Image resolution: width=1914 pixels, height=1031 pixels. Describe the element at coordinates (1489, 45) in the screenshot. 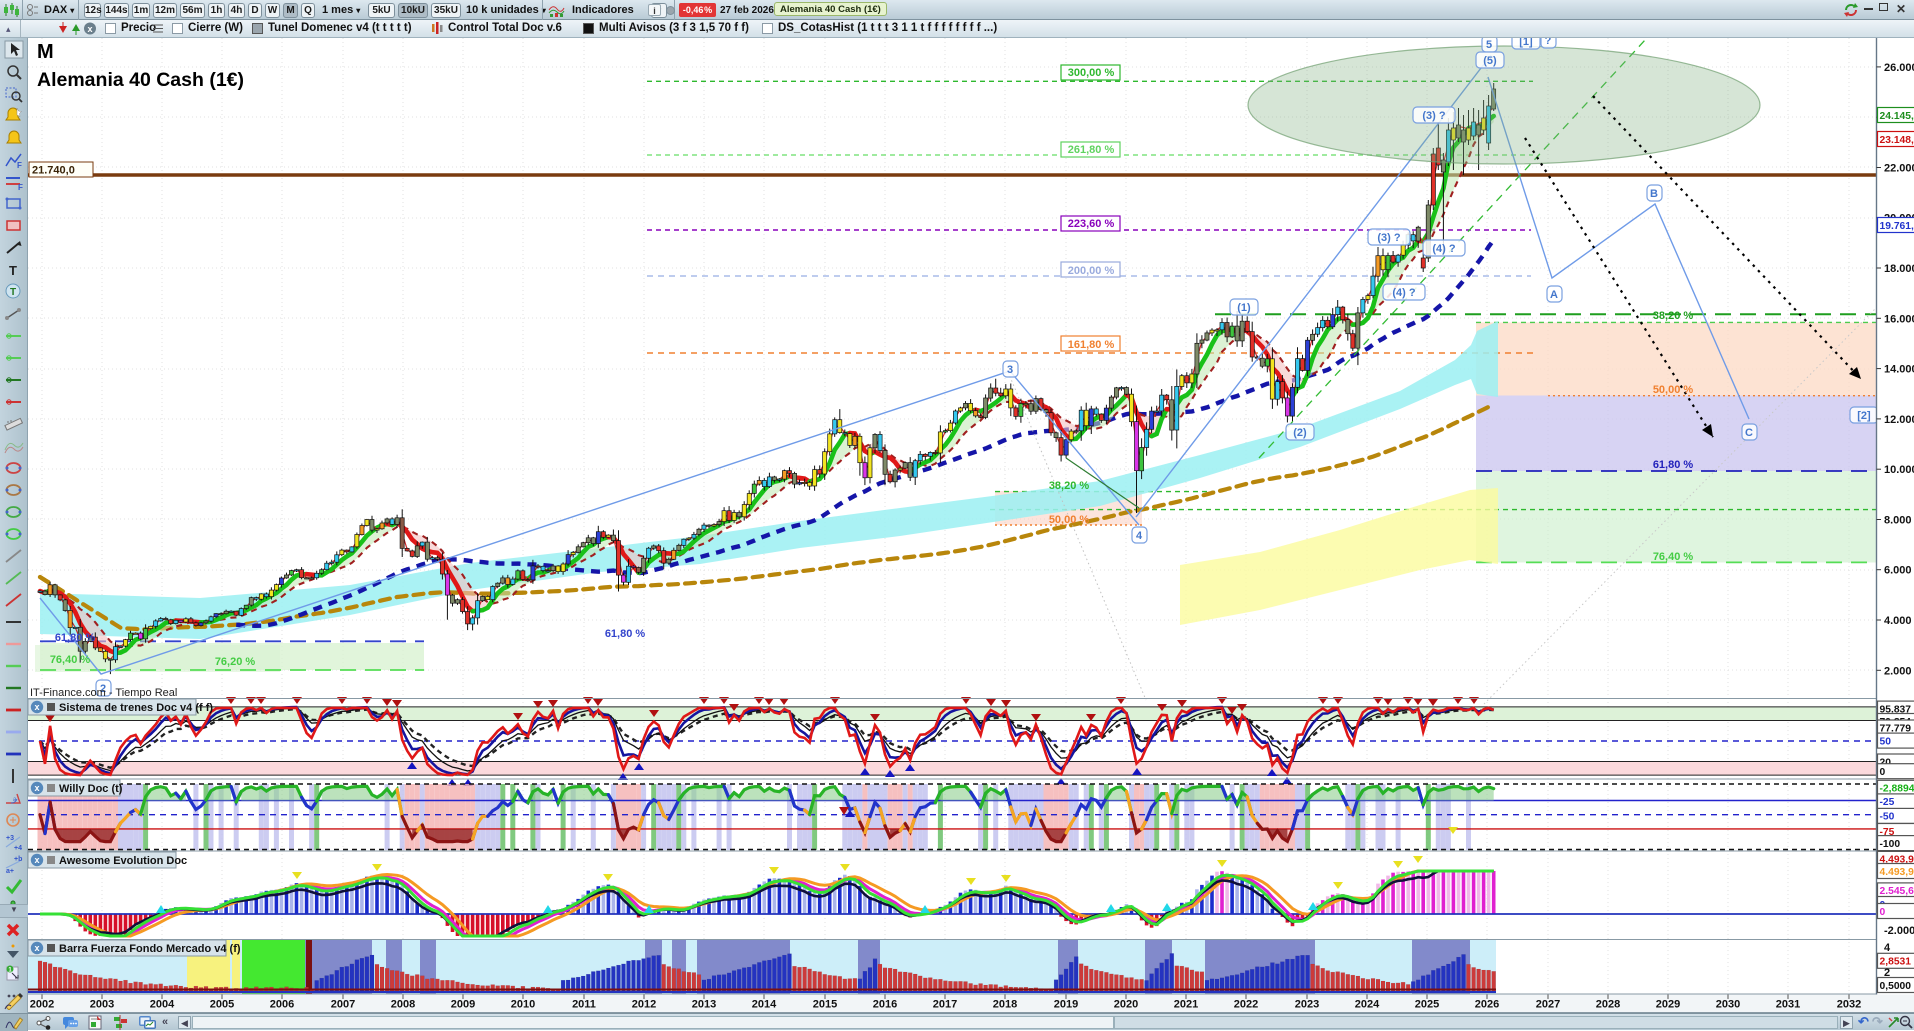

I see `svg-text: 5` at that location.